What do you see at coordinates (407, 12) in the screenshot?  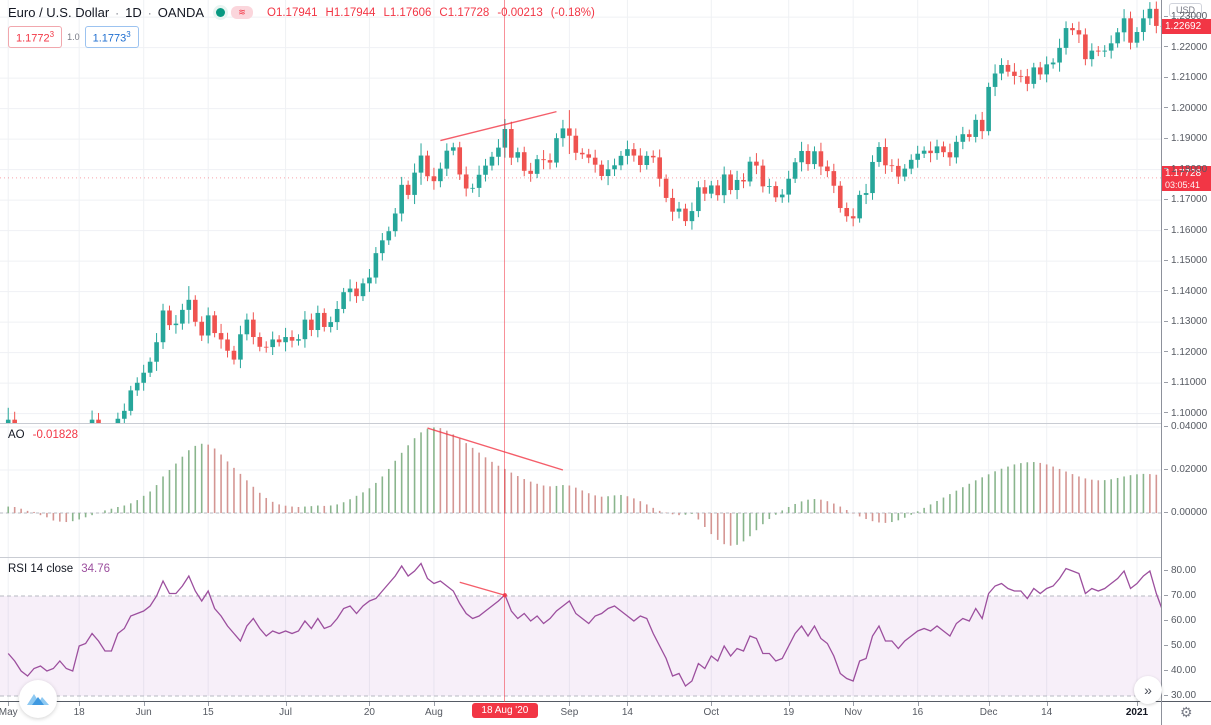 I see `low-value: L1.17606` at bounding box center [407, 12].